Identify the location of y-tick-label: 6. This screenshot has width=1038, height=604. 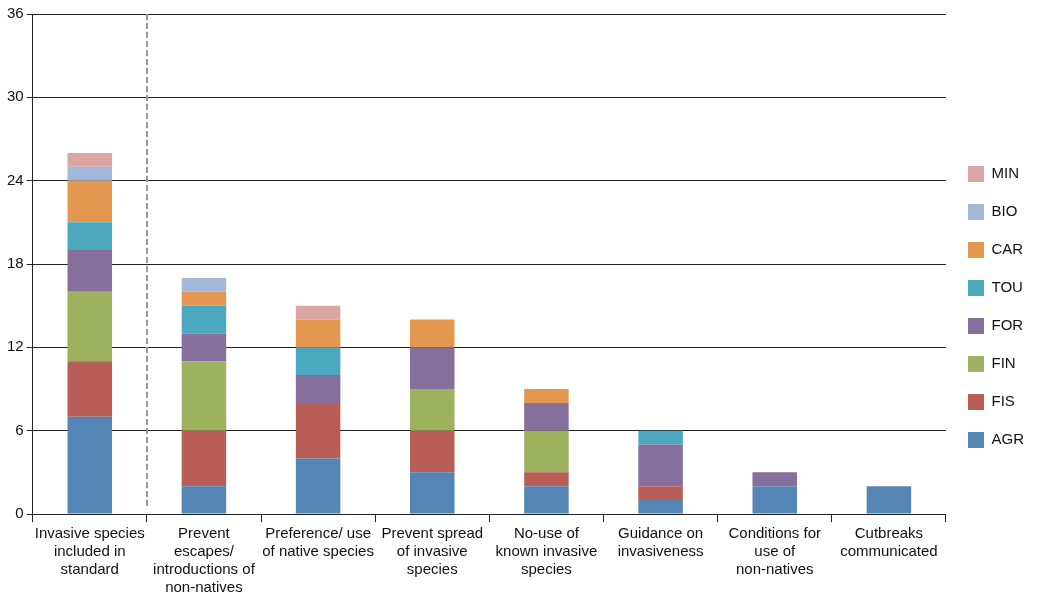
(19, 429).